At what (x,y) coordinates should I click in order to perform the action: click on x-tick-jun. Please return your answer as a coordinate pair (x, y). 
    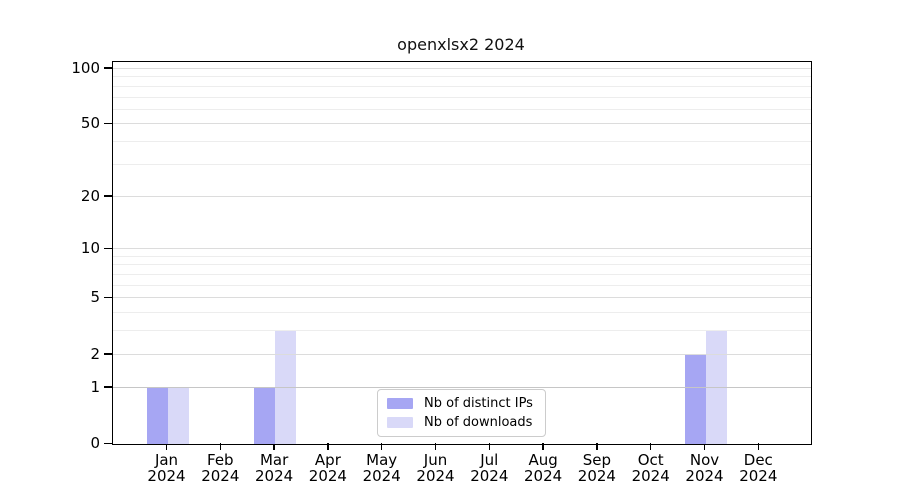
    Looking at the image, I should click on (435, 446).